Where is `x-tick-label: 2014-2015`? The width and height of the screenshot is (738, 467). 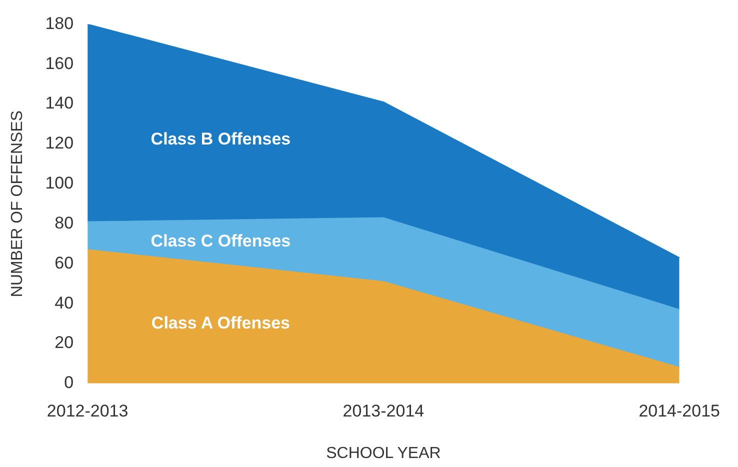 x-tick-label: 2014-2015 is located at coordinates (679, 410).